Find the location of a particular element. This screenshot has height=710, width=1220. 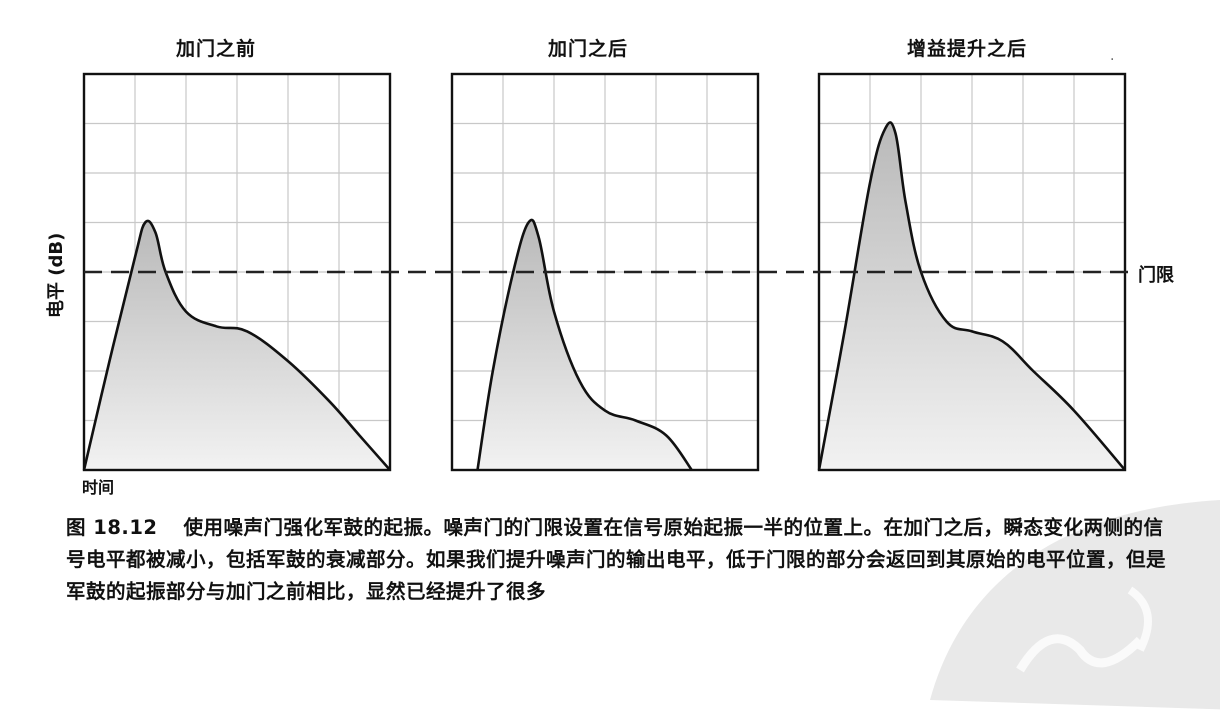

y-axis-label: 电平 (dB) is located at coordinates (56, 275).